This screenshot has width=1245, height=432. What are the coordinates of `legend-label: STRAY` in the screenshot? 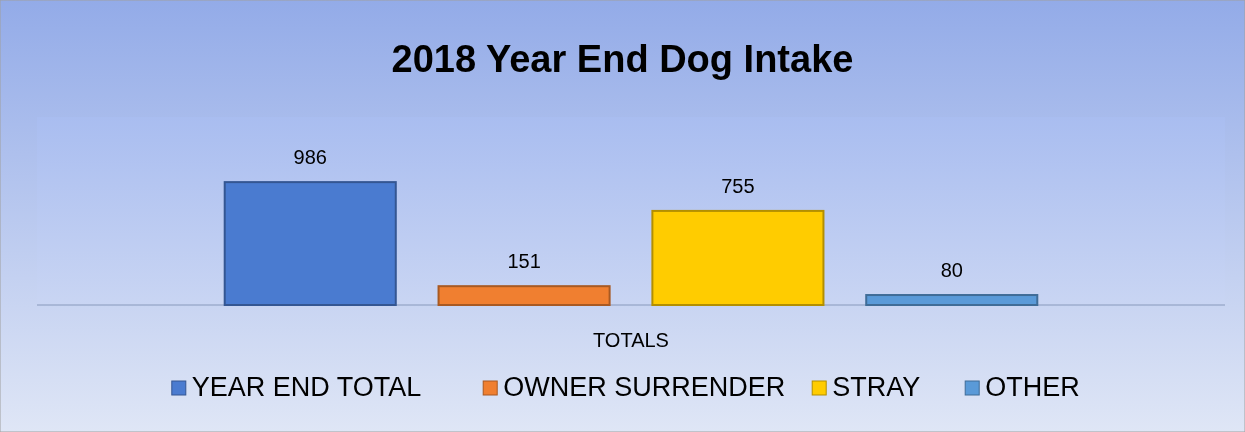 It's located at (876, 387).